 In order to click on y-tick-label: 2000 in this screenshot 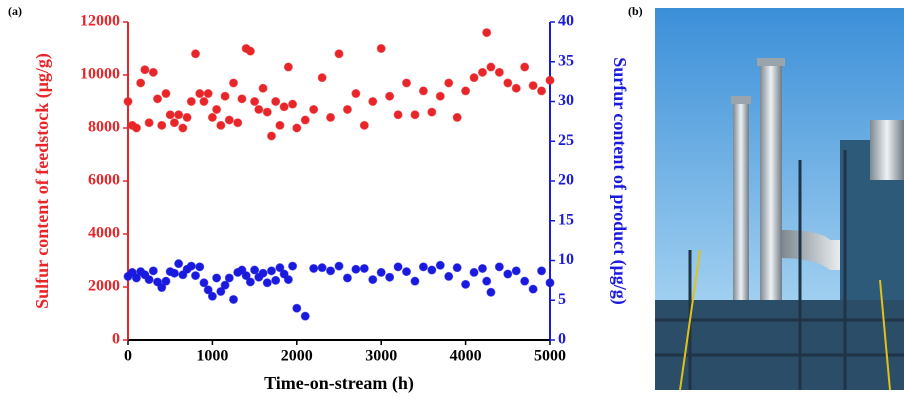, I will do `click(104, 286)`.